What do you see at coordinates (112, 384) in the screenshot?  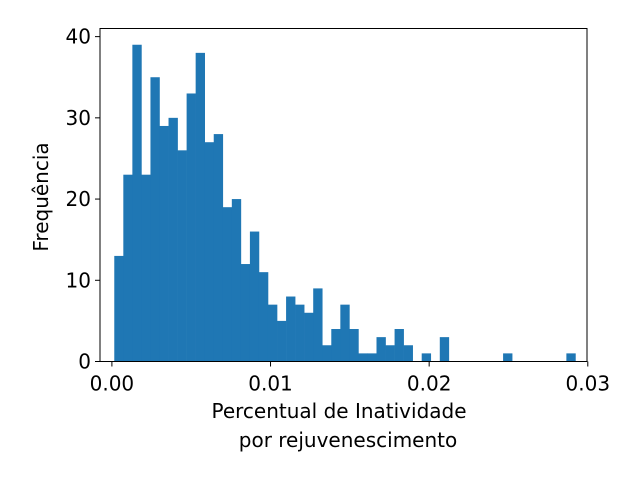 I see `x-tick-label: 0.00` at bounding box center [112, 384].